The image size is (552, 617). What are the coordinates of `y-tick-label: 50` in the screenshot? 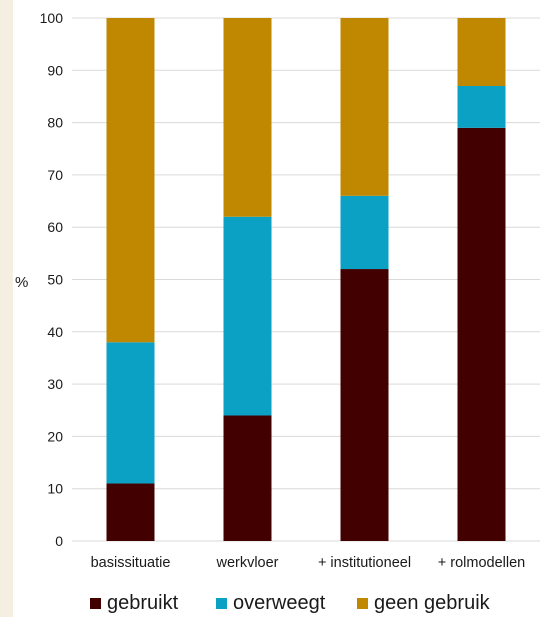 It's located at (55, 280).